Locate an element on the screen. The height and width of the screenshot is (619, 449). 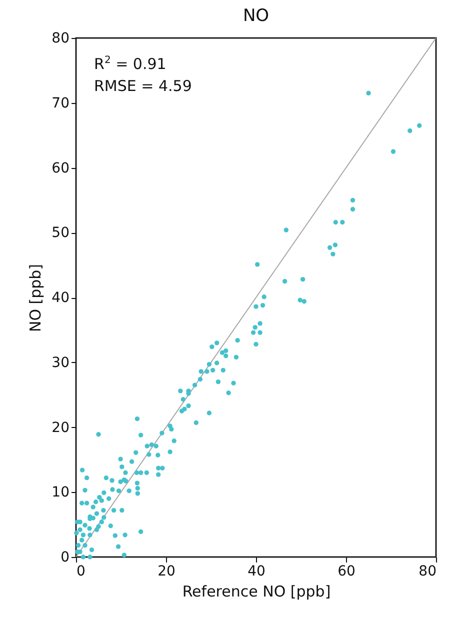
x-tick-label: 60 is located at coordinates (347, 572).